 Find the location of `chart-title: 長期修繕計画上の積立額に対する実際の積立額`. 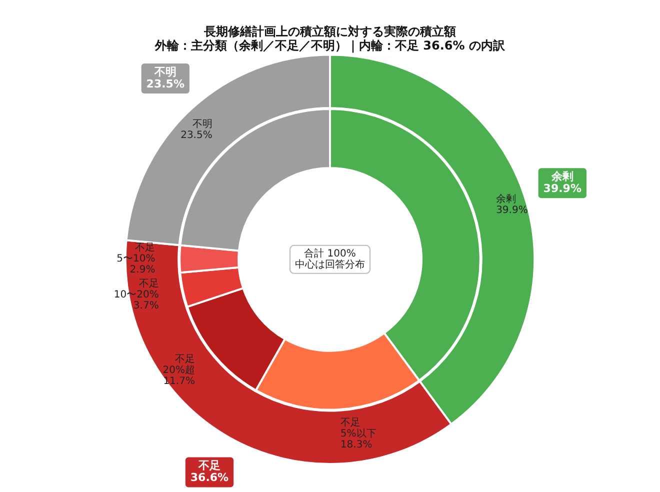

chart-title: 長期修繕計画上の積立額に対する実際の積立額 is located at coordinates (329, 31).